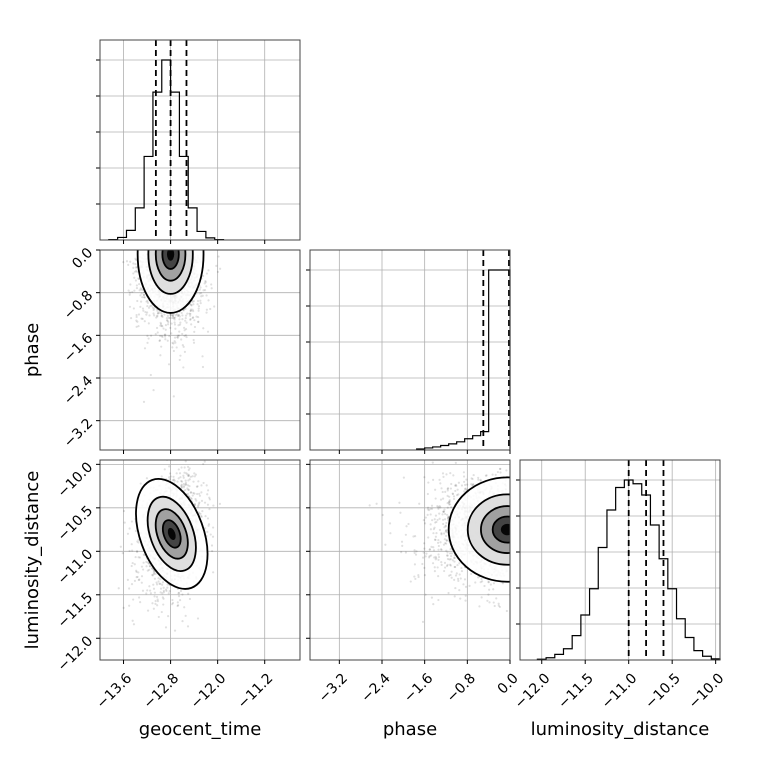 This screenshot has width=760, height=760. I want to click on contour-line, so click(170, 266).